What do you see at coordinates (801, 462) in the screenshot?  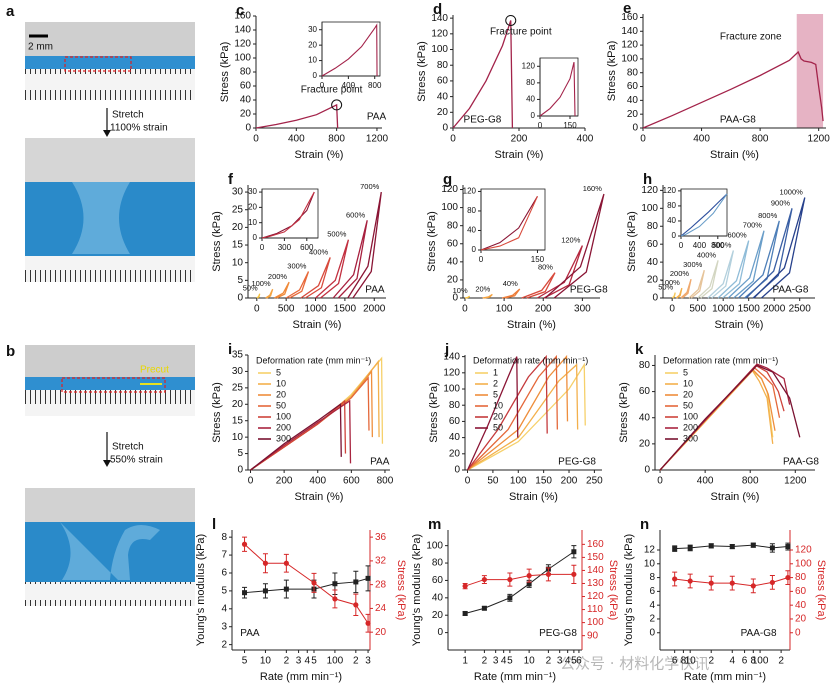 I see `annotation: PAA-G8` at bounding box center [801, 462].